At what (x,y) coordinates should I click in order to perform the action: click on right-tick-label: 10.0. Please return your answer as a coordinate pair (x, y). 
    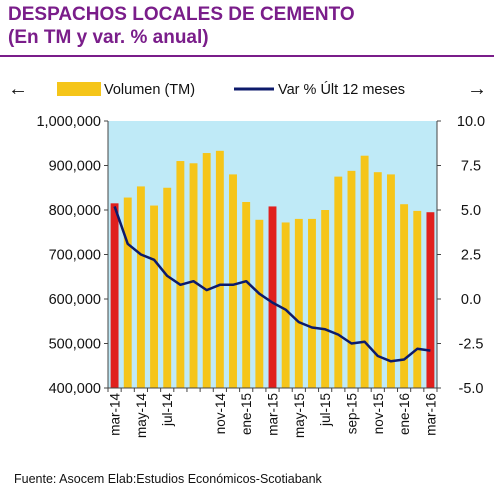
    Looking at the image, I should click on (471, 122).